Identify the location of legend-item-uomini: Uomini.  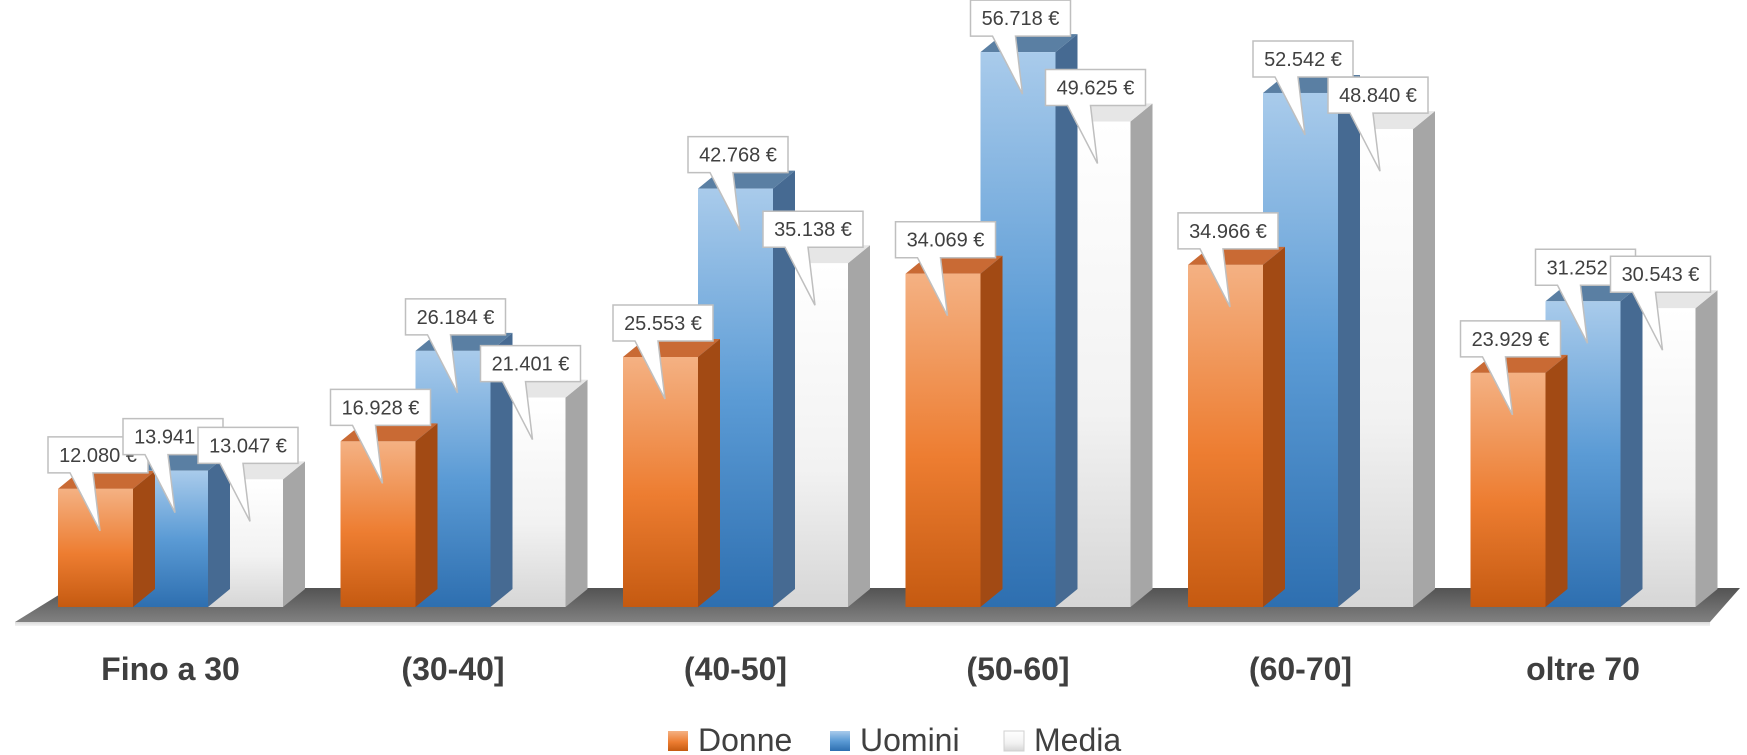
(895, 738).